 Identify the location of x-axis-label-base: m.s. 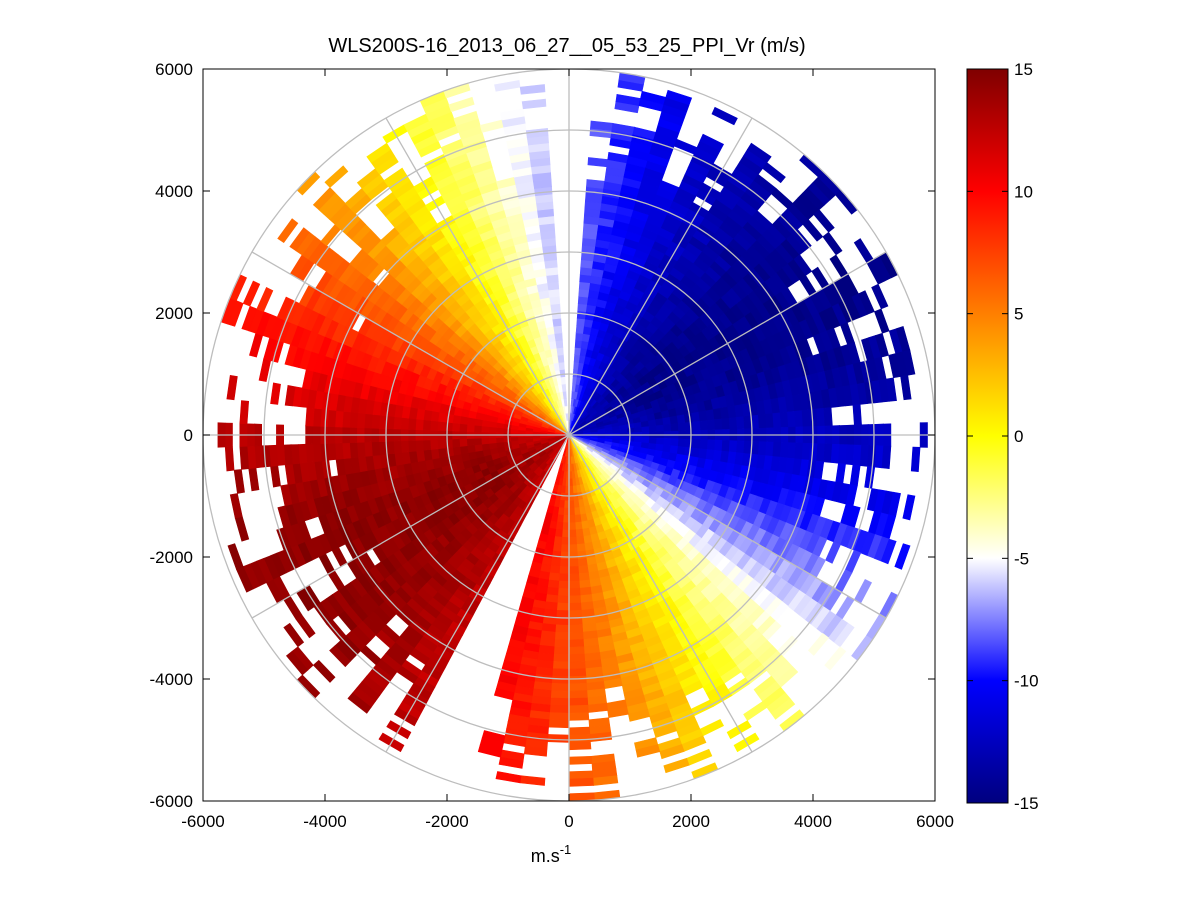
(545, 856).